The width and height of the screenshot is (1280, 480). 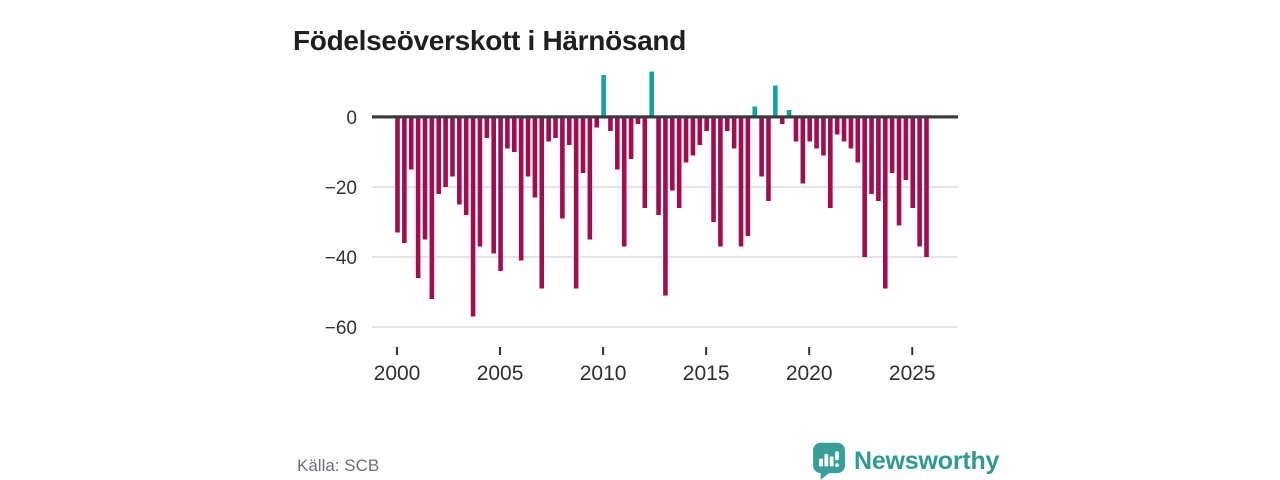 I want to click on x-axis-tick-label: 2010, so click(x=603, y=373).